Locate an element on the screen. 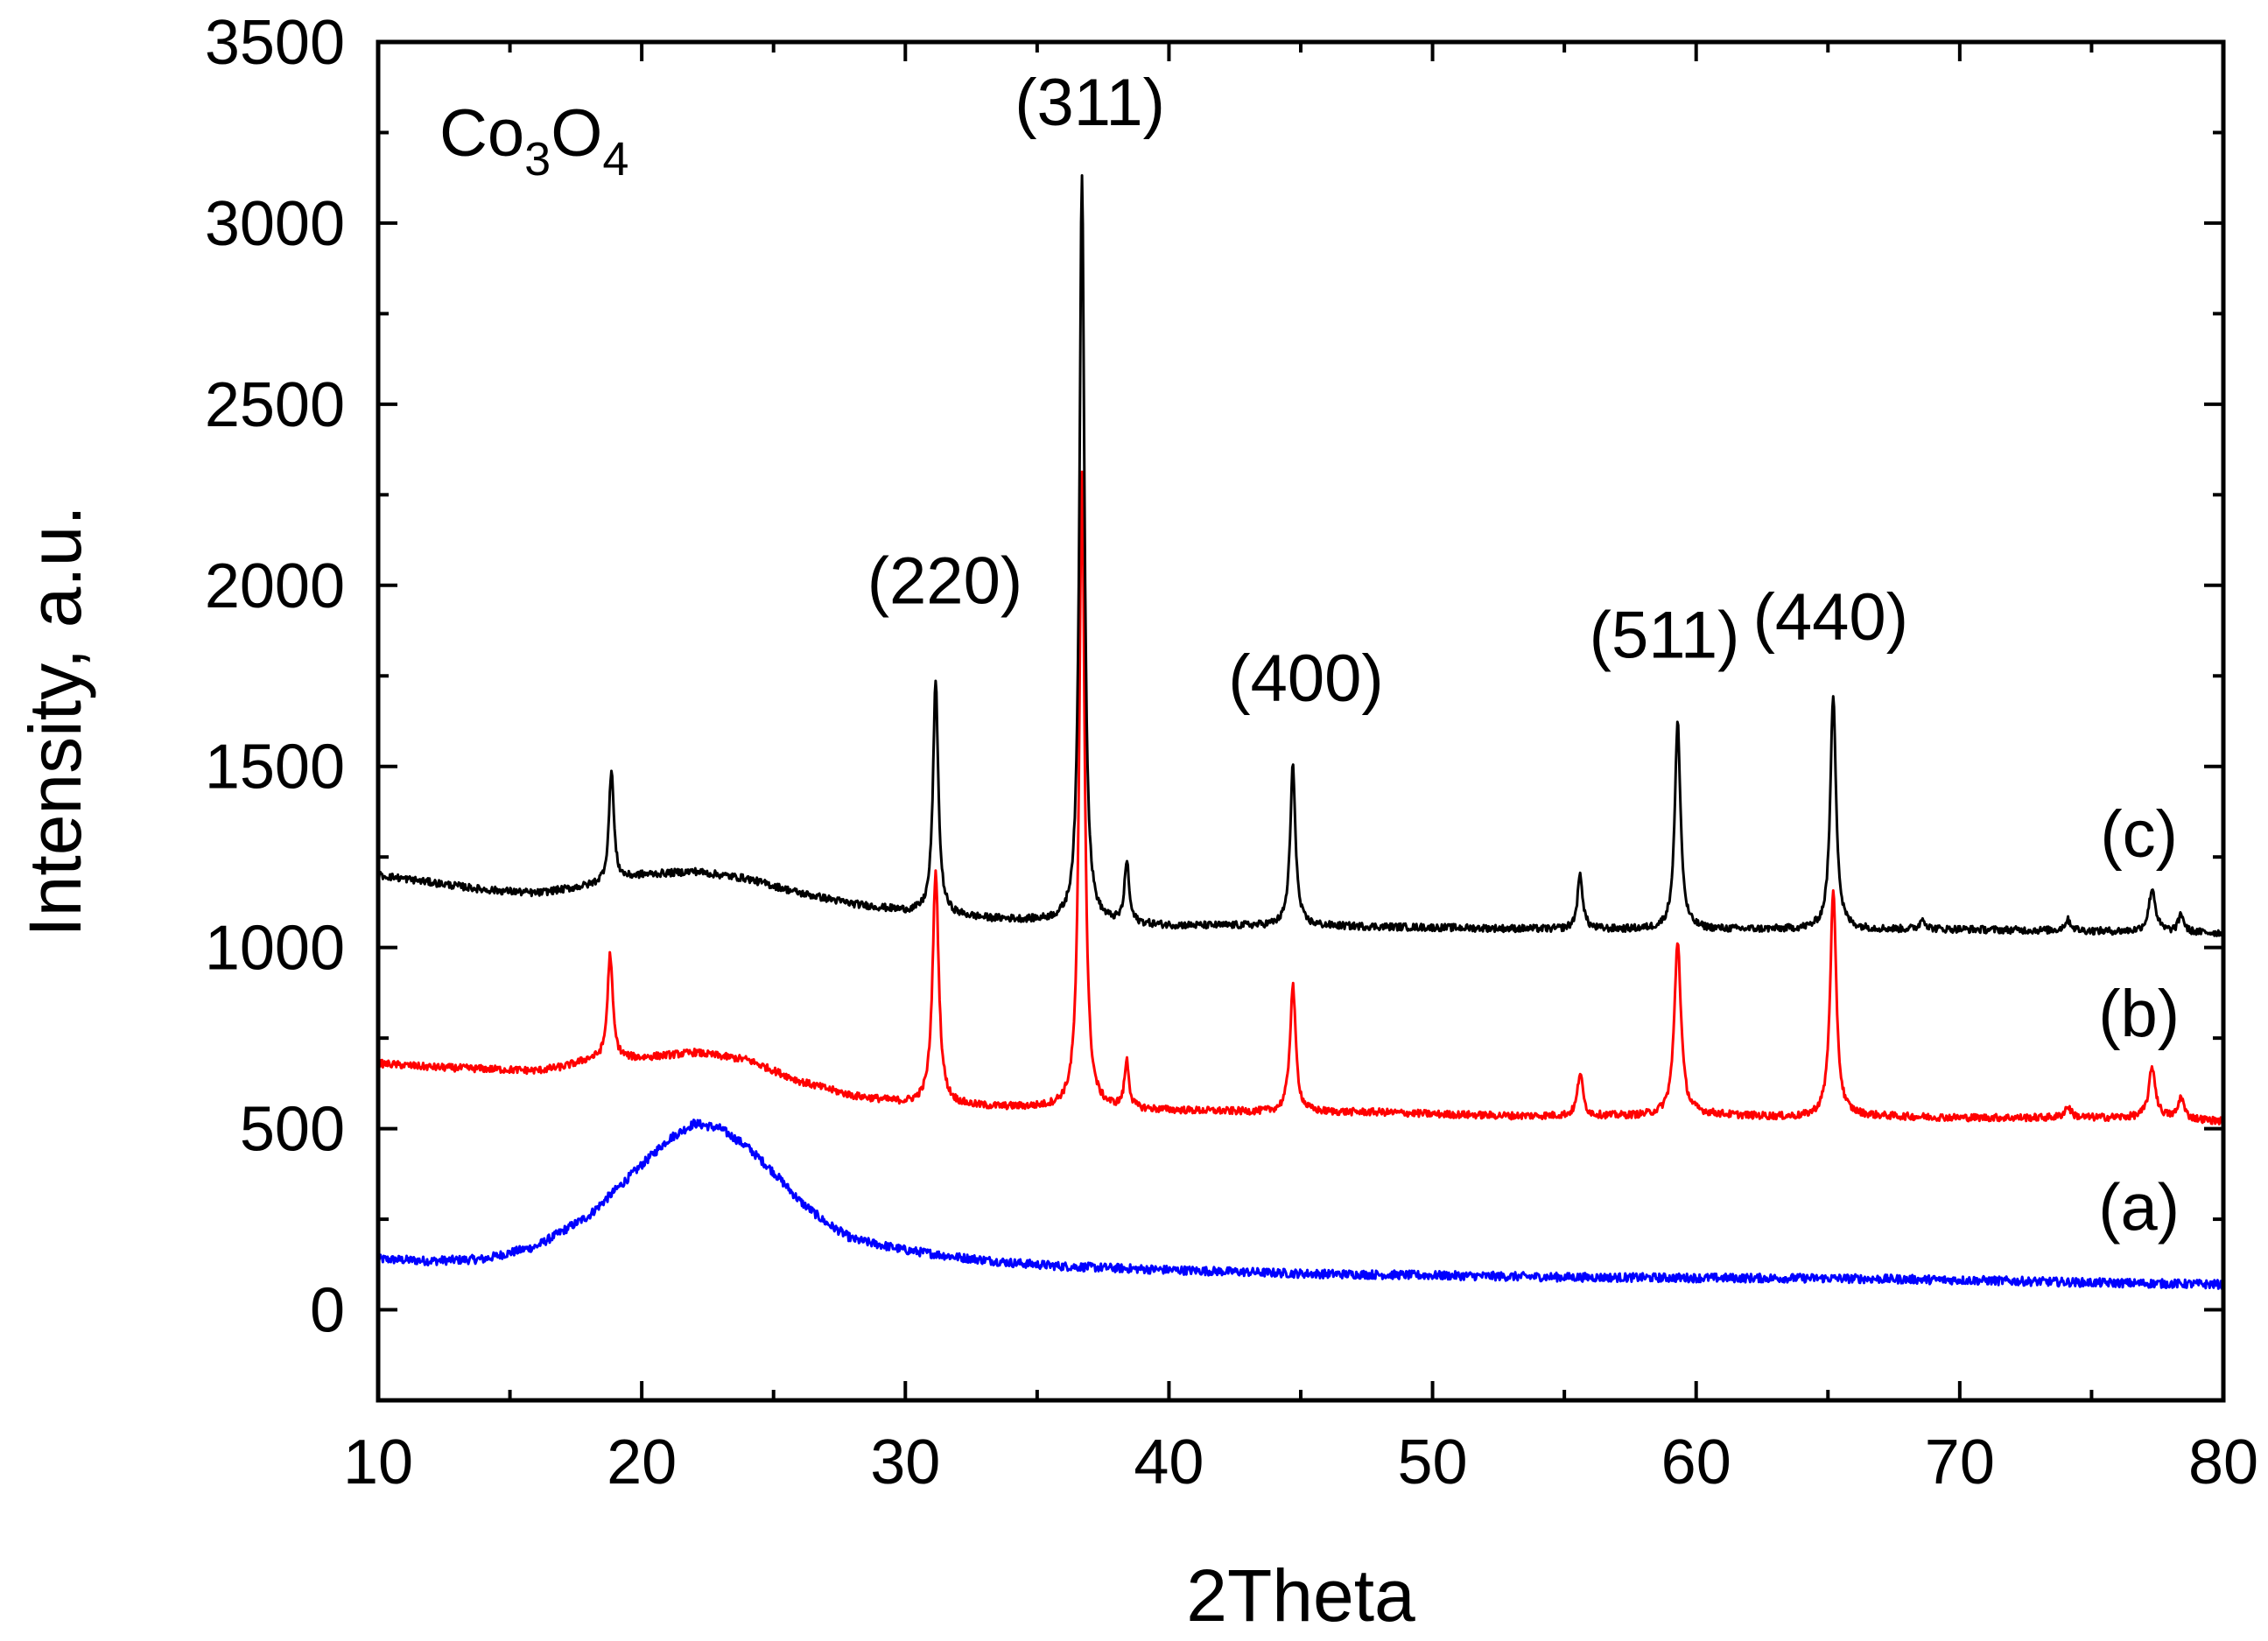  peak-label: (311) is located at coordinates (1090, 103).